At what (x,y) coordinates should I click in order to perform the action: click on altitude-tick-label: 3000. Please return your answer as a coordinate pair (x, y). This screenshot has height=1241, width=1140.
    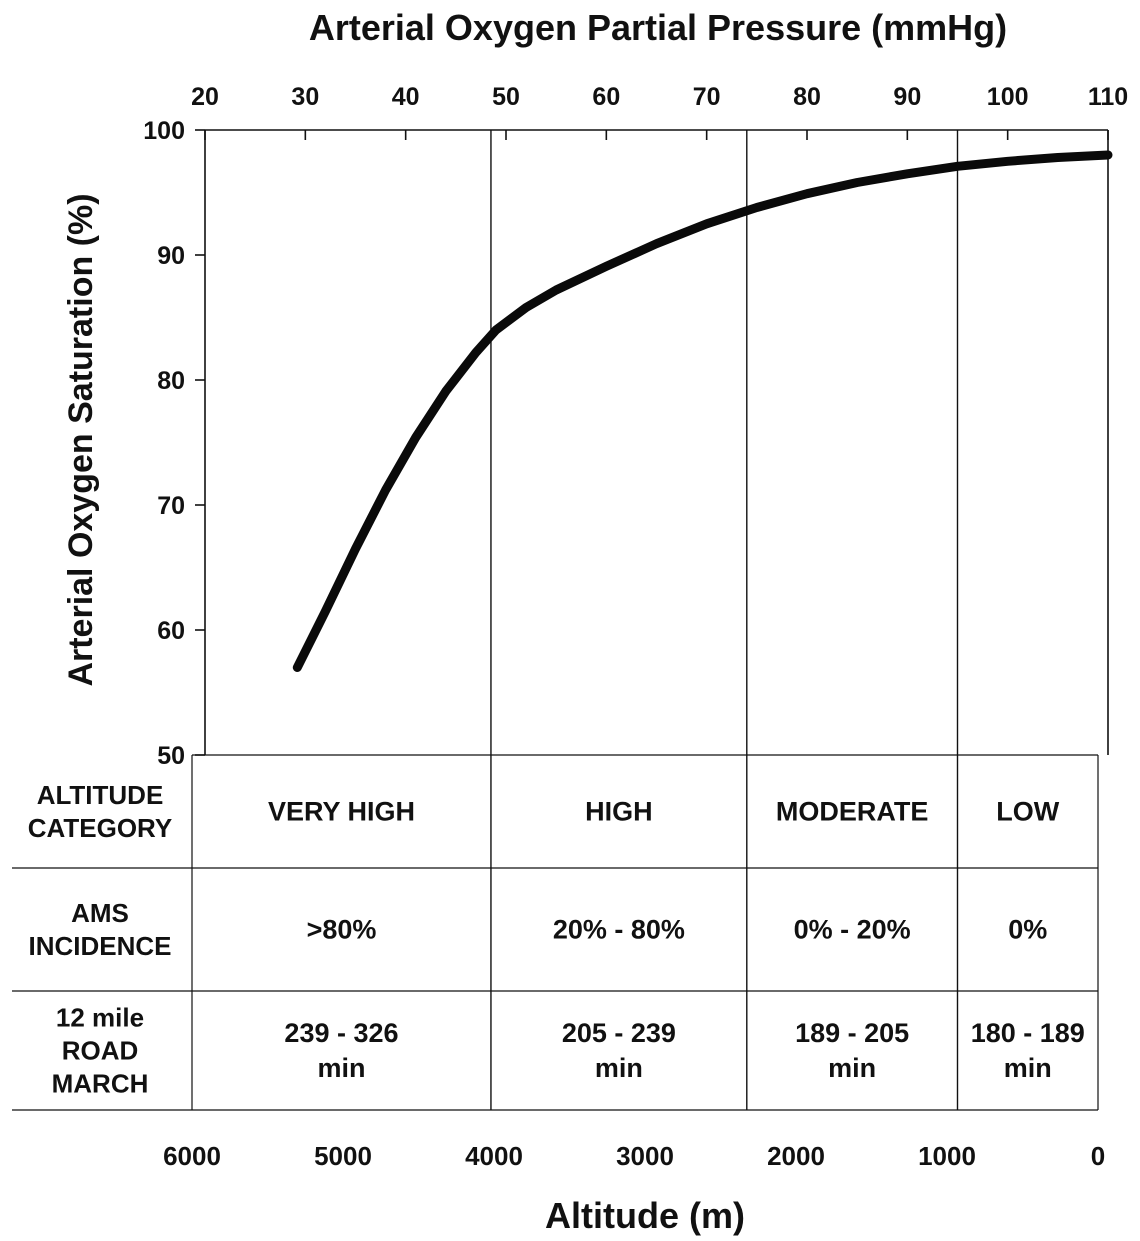
    Looking at the image, I should click on (645, 1156).